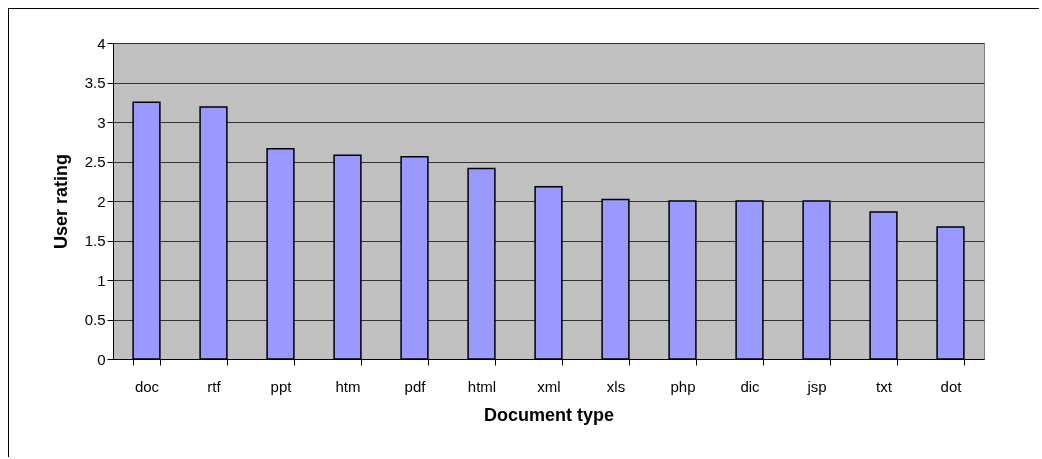 This screenshot has height=459, width=1042. I want to click on x-tick-label: xls, so click(616, 386).